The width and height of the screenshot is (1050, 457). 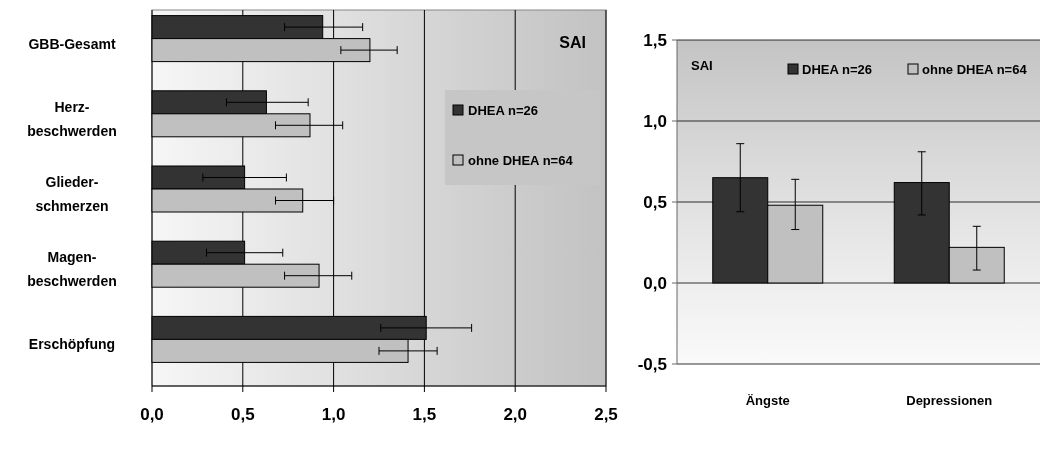 What do you see at coordinates (655, 40) in the screenshot?
I see `y-tick-label: 1,5` at bounding box center [655, 40].